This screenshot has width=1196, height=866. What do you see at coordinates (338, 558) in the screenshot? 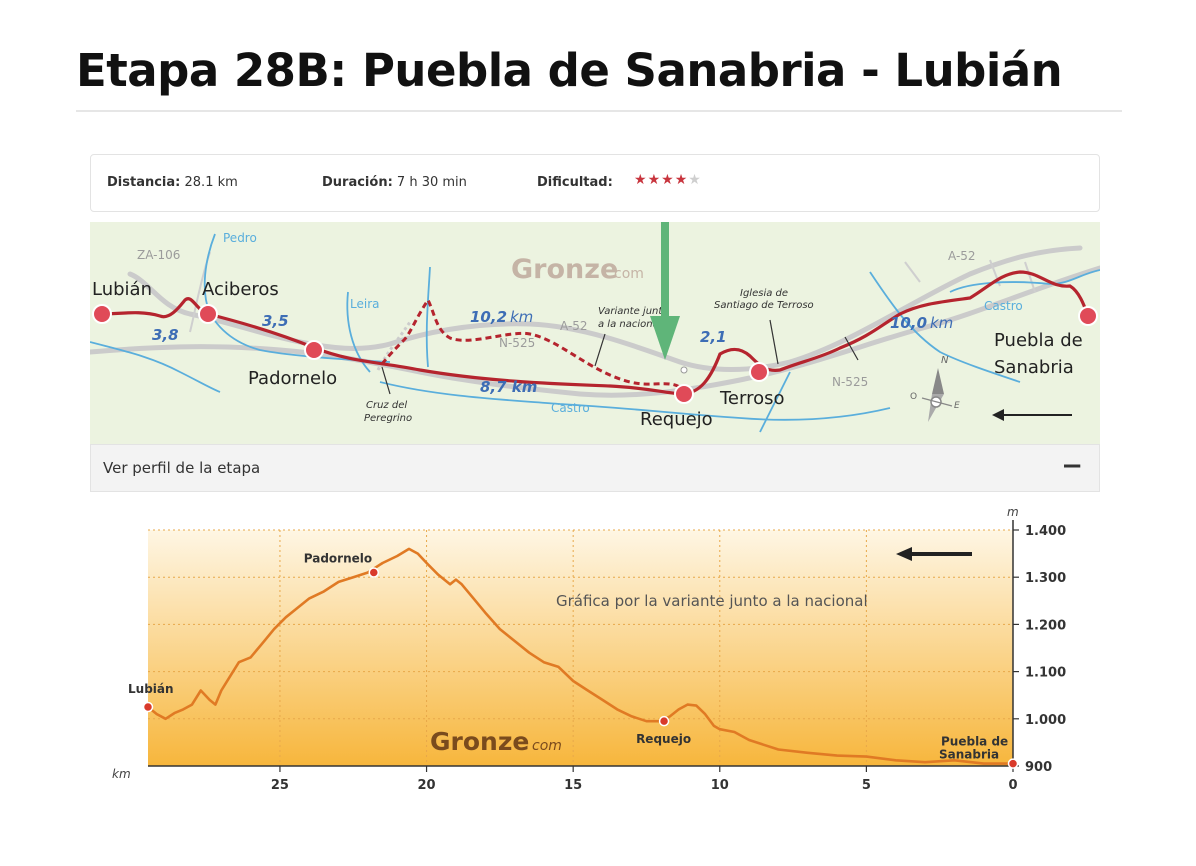
I see `waypoint-label: Padornelo` at bounding box center [338, 558].